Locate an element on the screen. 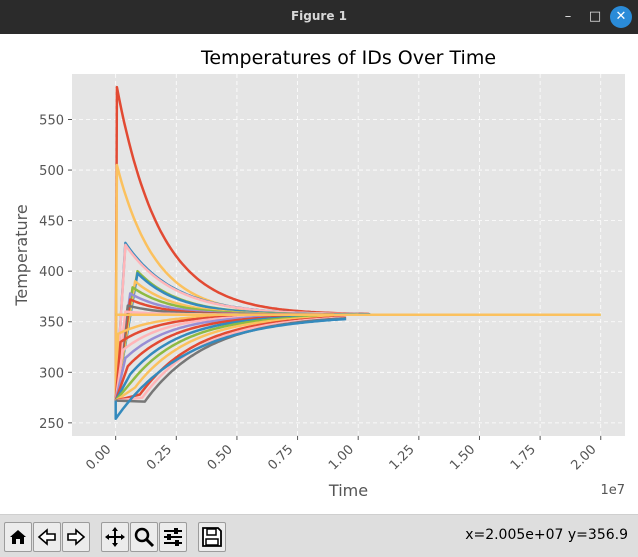  navigation-toolbar: x=2.005e+07 y=356.9 is located at coordinates (319, 535).